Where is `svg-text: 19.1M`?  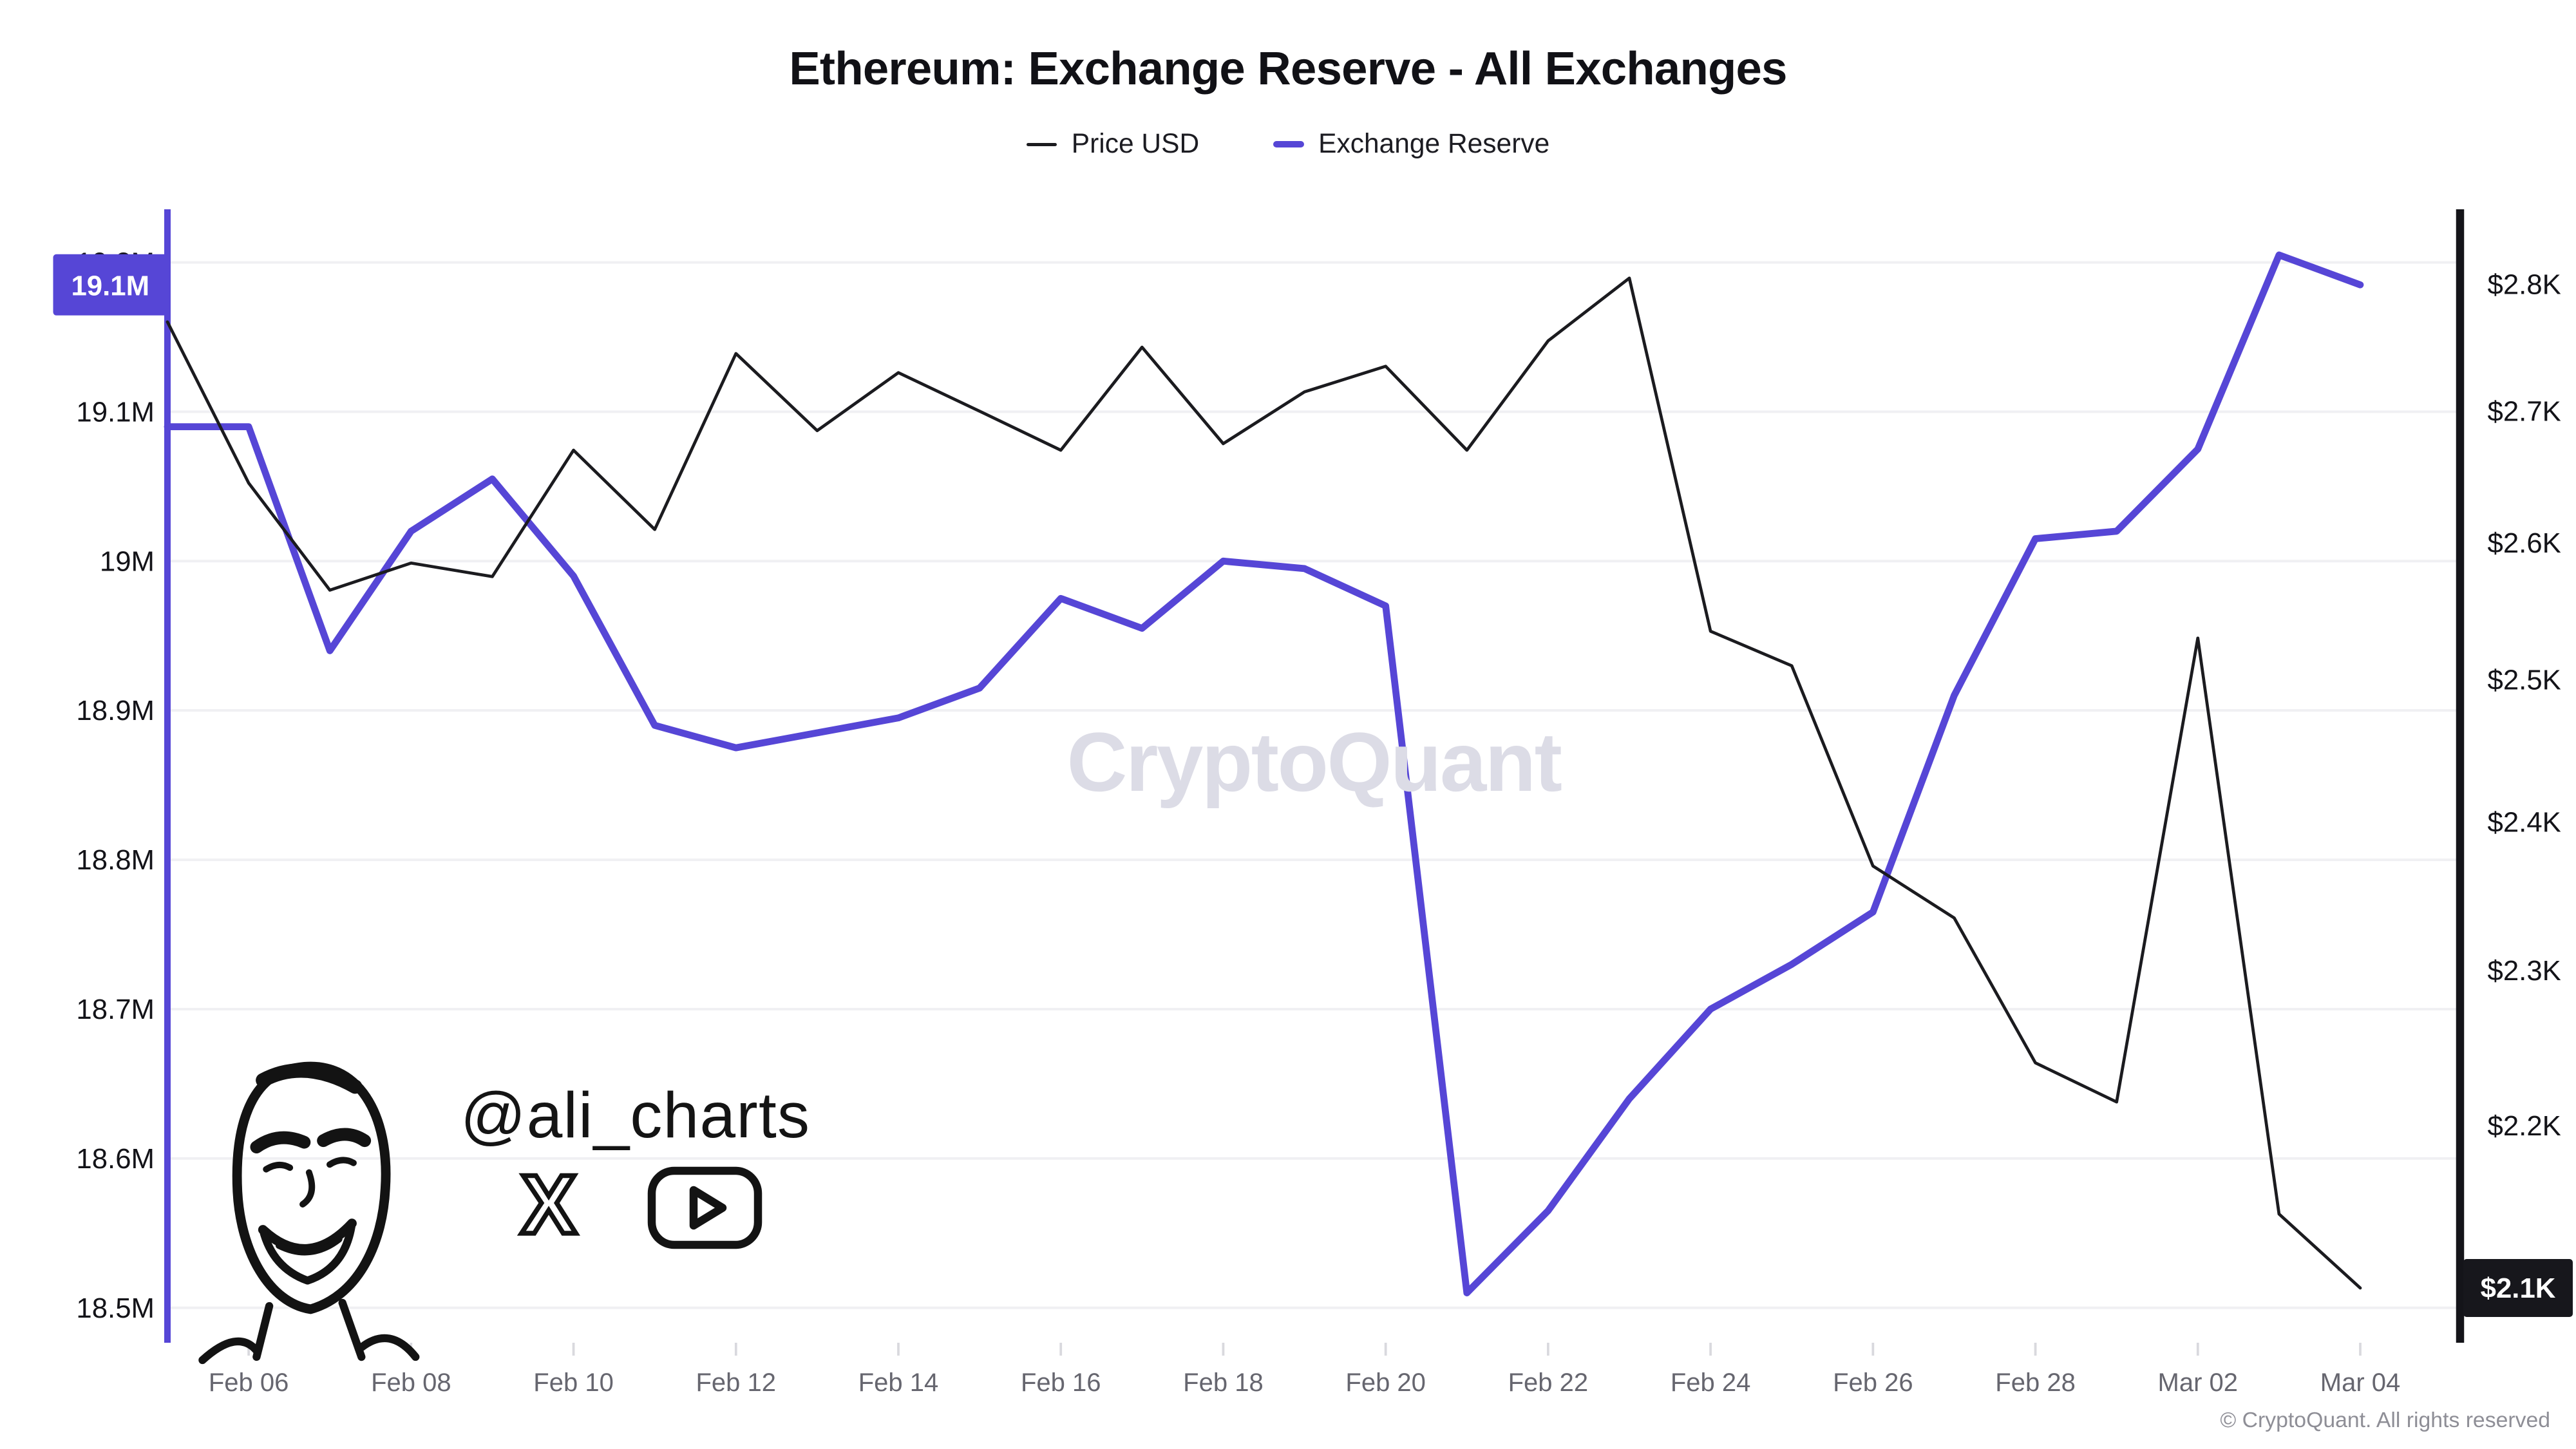 svg-text: 19.1M is located at coordinates (110, 286).